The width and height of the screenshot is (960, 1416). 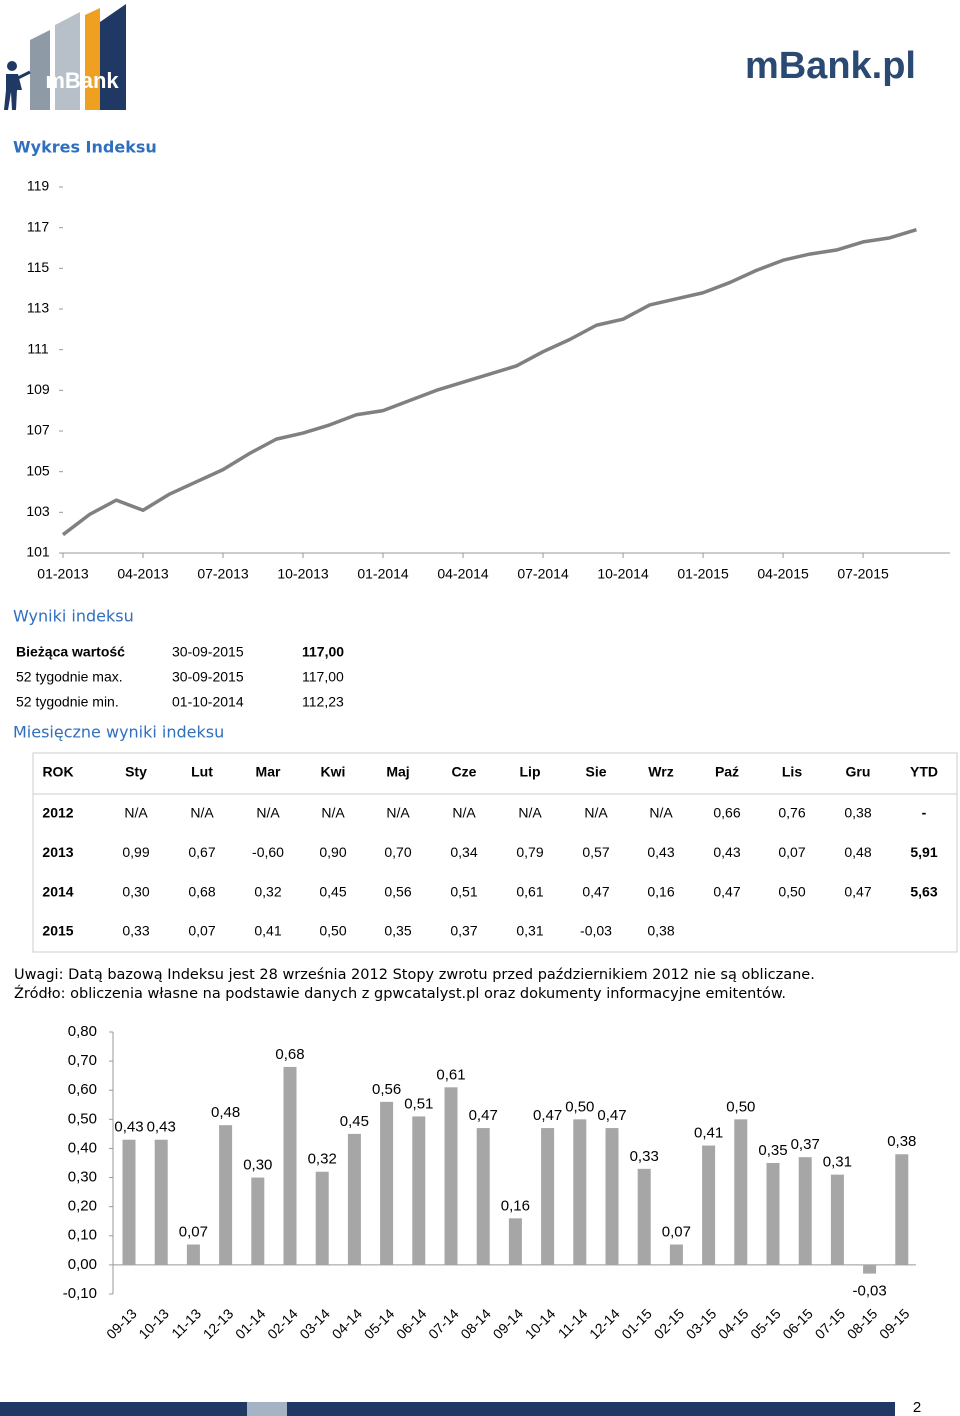 I want to click on x-tick-label: 04-2014, so click(x=463, y=574).